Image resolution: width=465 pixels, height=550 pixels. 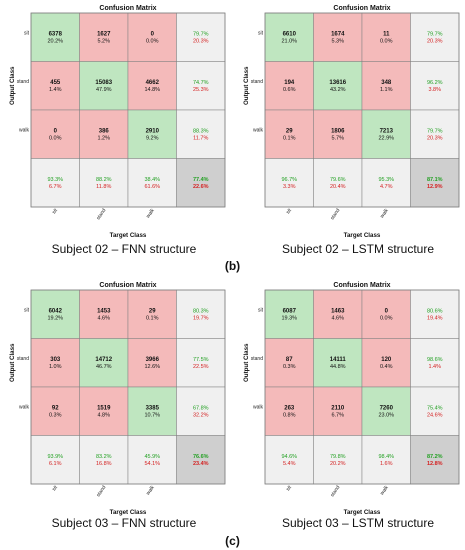 What do you see at coordinates (55, 360) in the screenshot?
I see `cell-count: 303` at bounding box center [55, 360].